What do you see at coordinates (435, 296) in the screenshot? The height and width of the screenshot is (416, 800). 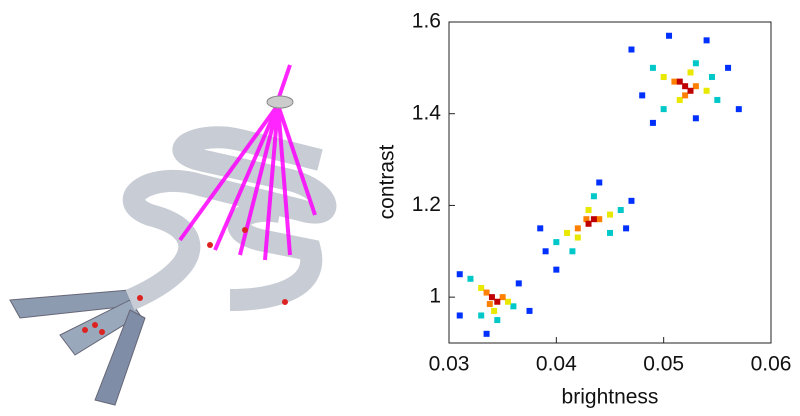 I see `y-tick-label: 1` at bounding box center [435, 296].